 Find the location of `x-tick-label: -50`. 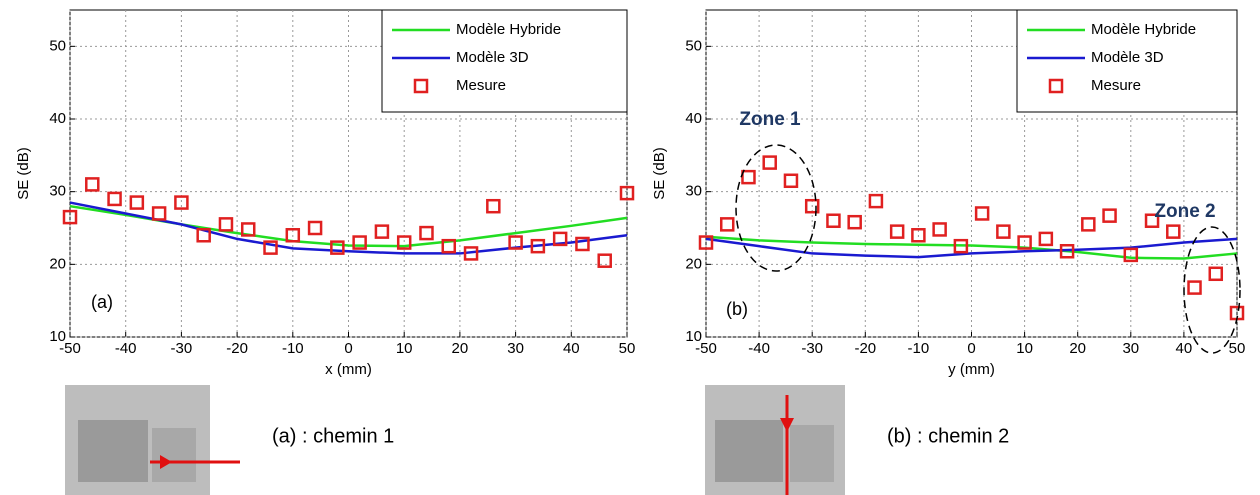

x-tick-label: -50 is located at coordinates (70, 348).